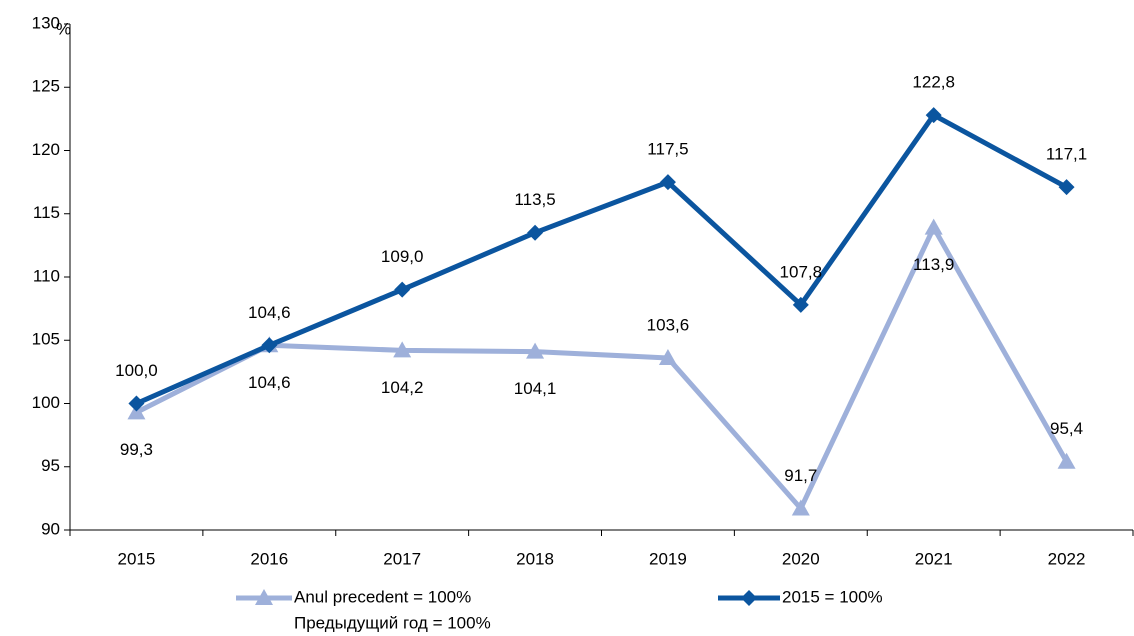 The height and width of the screenshot is (636, 1134). I want to click on y-tick-label: 115, so click(46, 212).